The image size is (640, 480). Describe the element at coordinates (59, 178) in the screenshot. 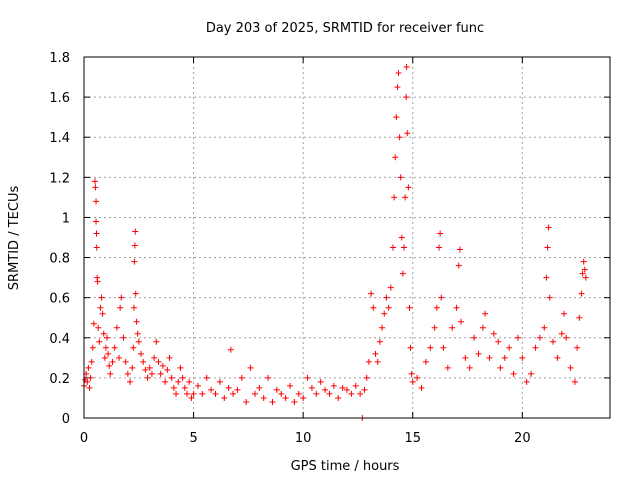

I see `y-tick-label: 1.2` at that location.